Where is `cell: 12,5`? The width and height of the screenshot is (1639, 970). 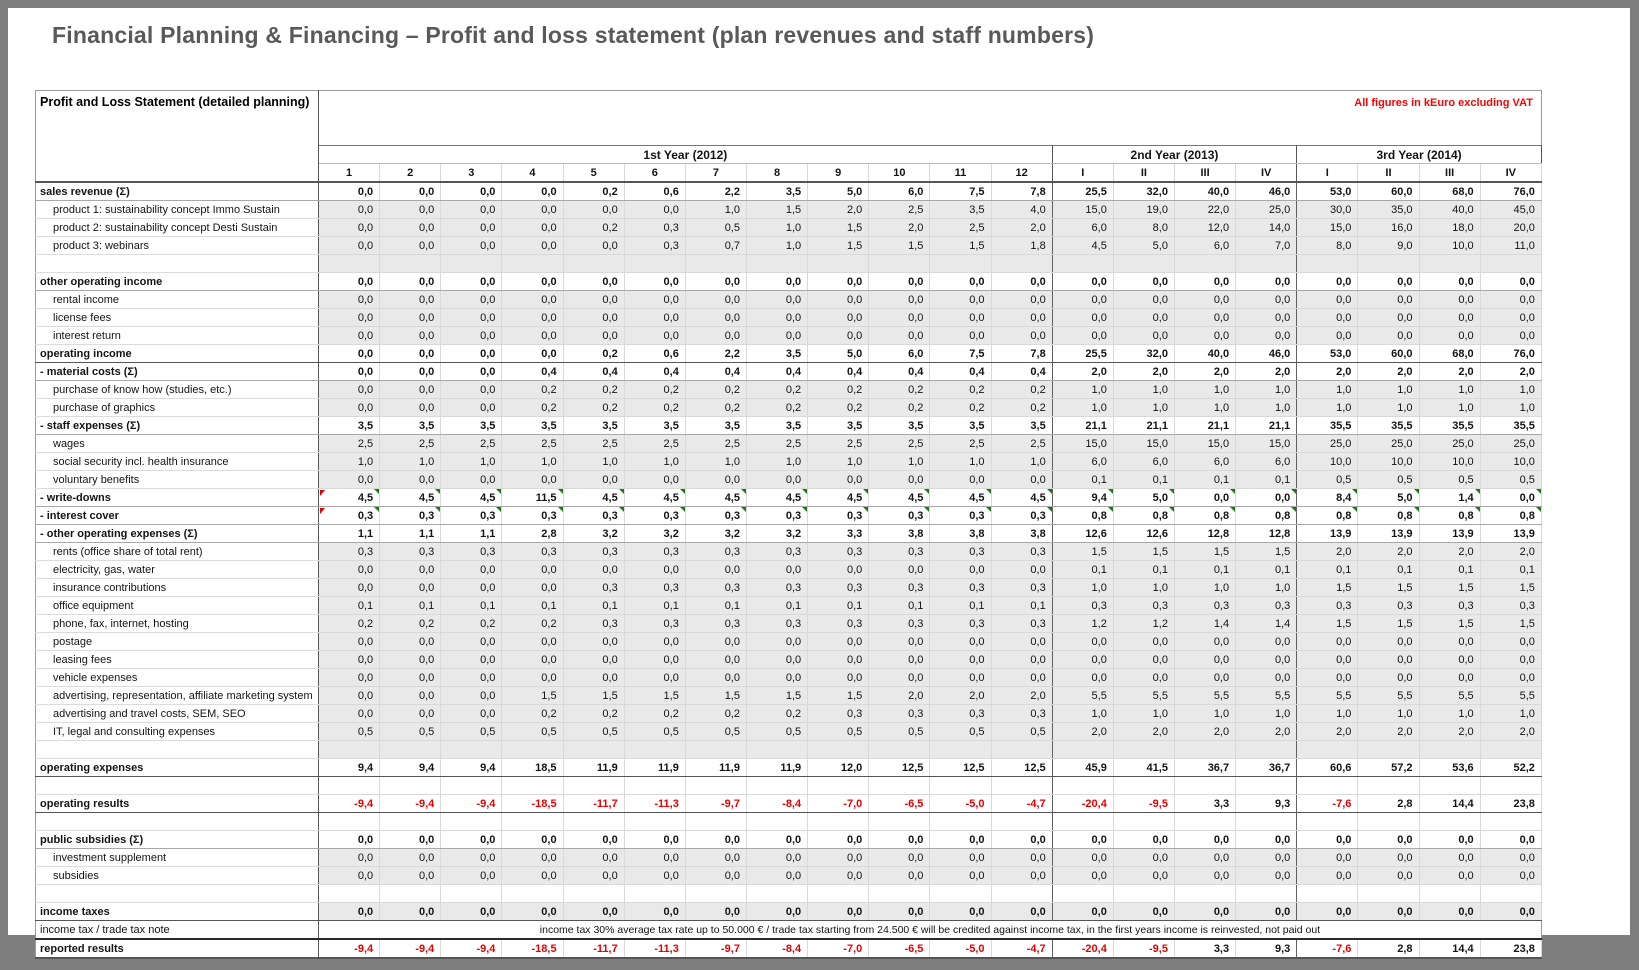 cell: 12,5 is located at coordinates (1022, 767).